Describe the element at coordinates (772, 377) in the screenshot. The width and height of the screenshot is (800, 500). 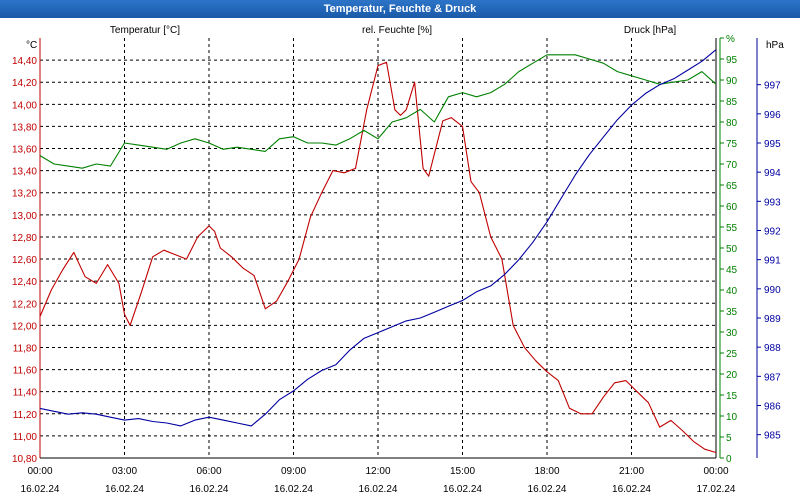
I see `pressure-tick-label: 987` at that location.